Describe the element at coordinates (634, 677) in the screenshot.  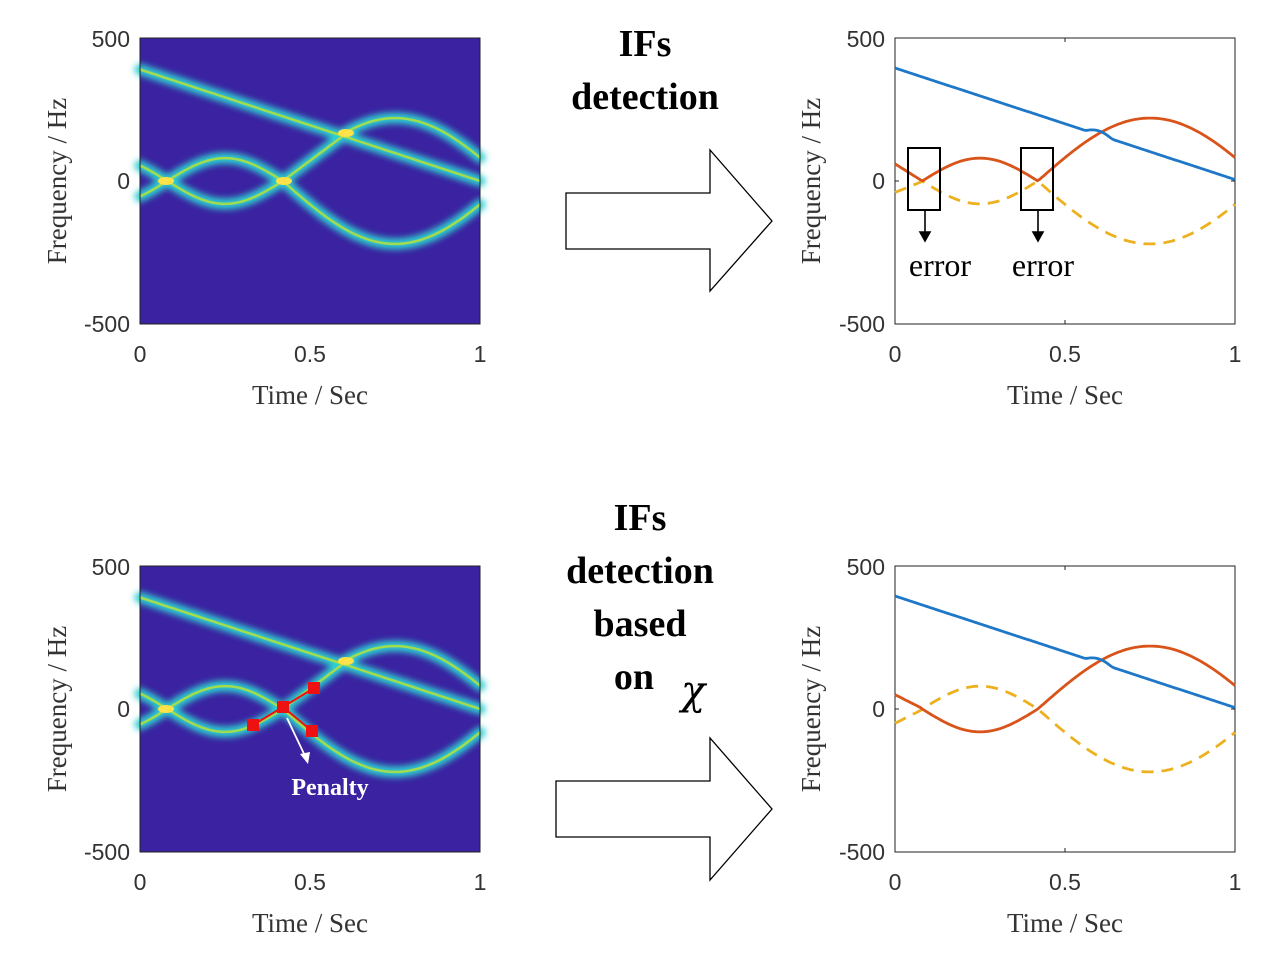
I see `caption-on: on` at that location.